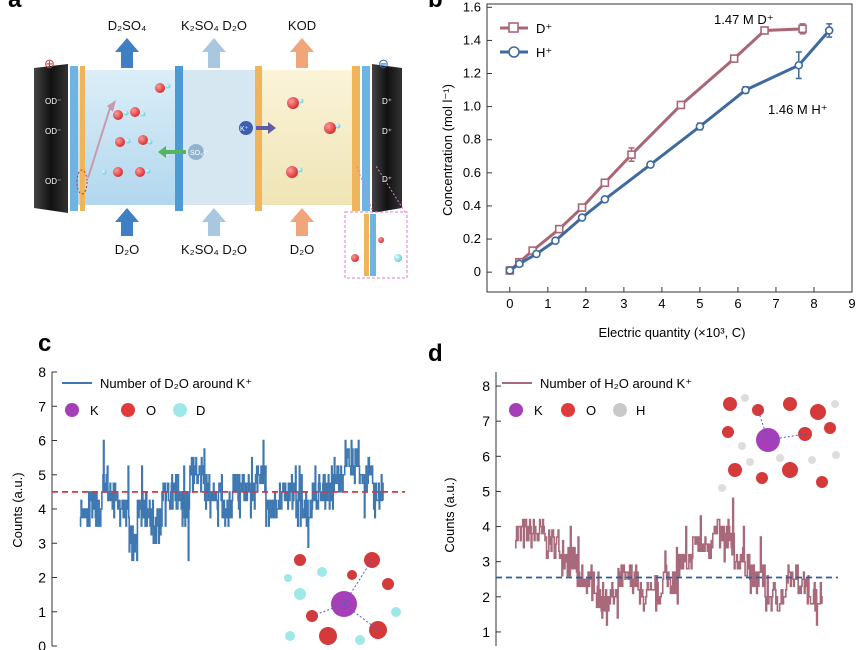 The height and width of the screenshot is (650, 866). What do you see at coordinates (509, 303) in the screenshot?
I see `b-xtick-label: 0` at bounding box center [509, 303].